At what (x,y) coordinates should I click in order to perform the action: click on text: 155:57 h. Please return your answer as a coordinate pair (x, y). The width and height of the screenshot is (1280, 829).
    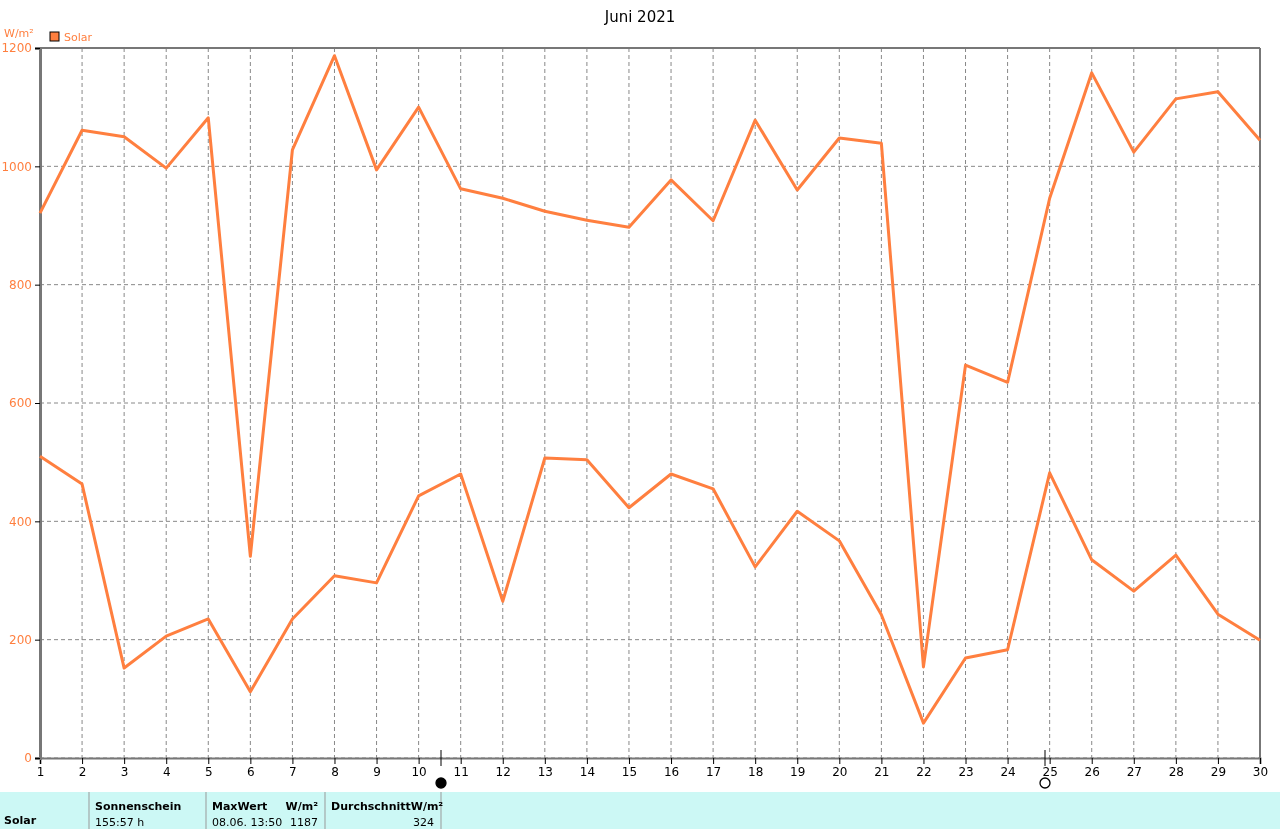
    Looking at the image, I should click on (120, 822).